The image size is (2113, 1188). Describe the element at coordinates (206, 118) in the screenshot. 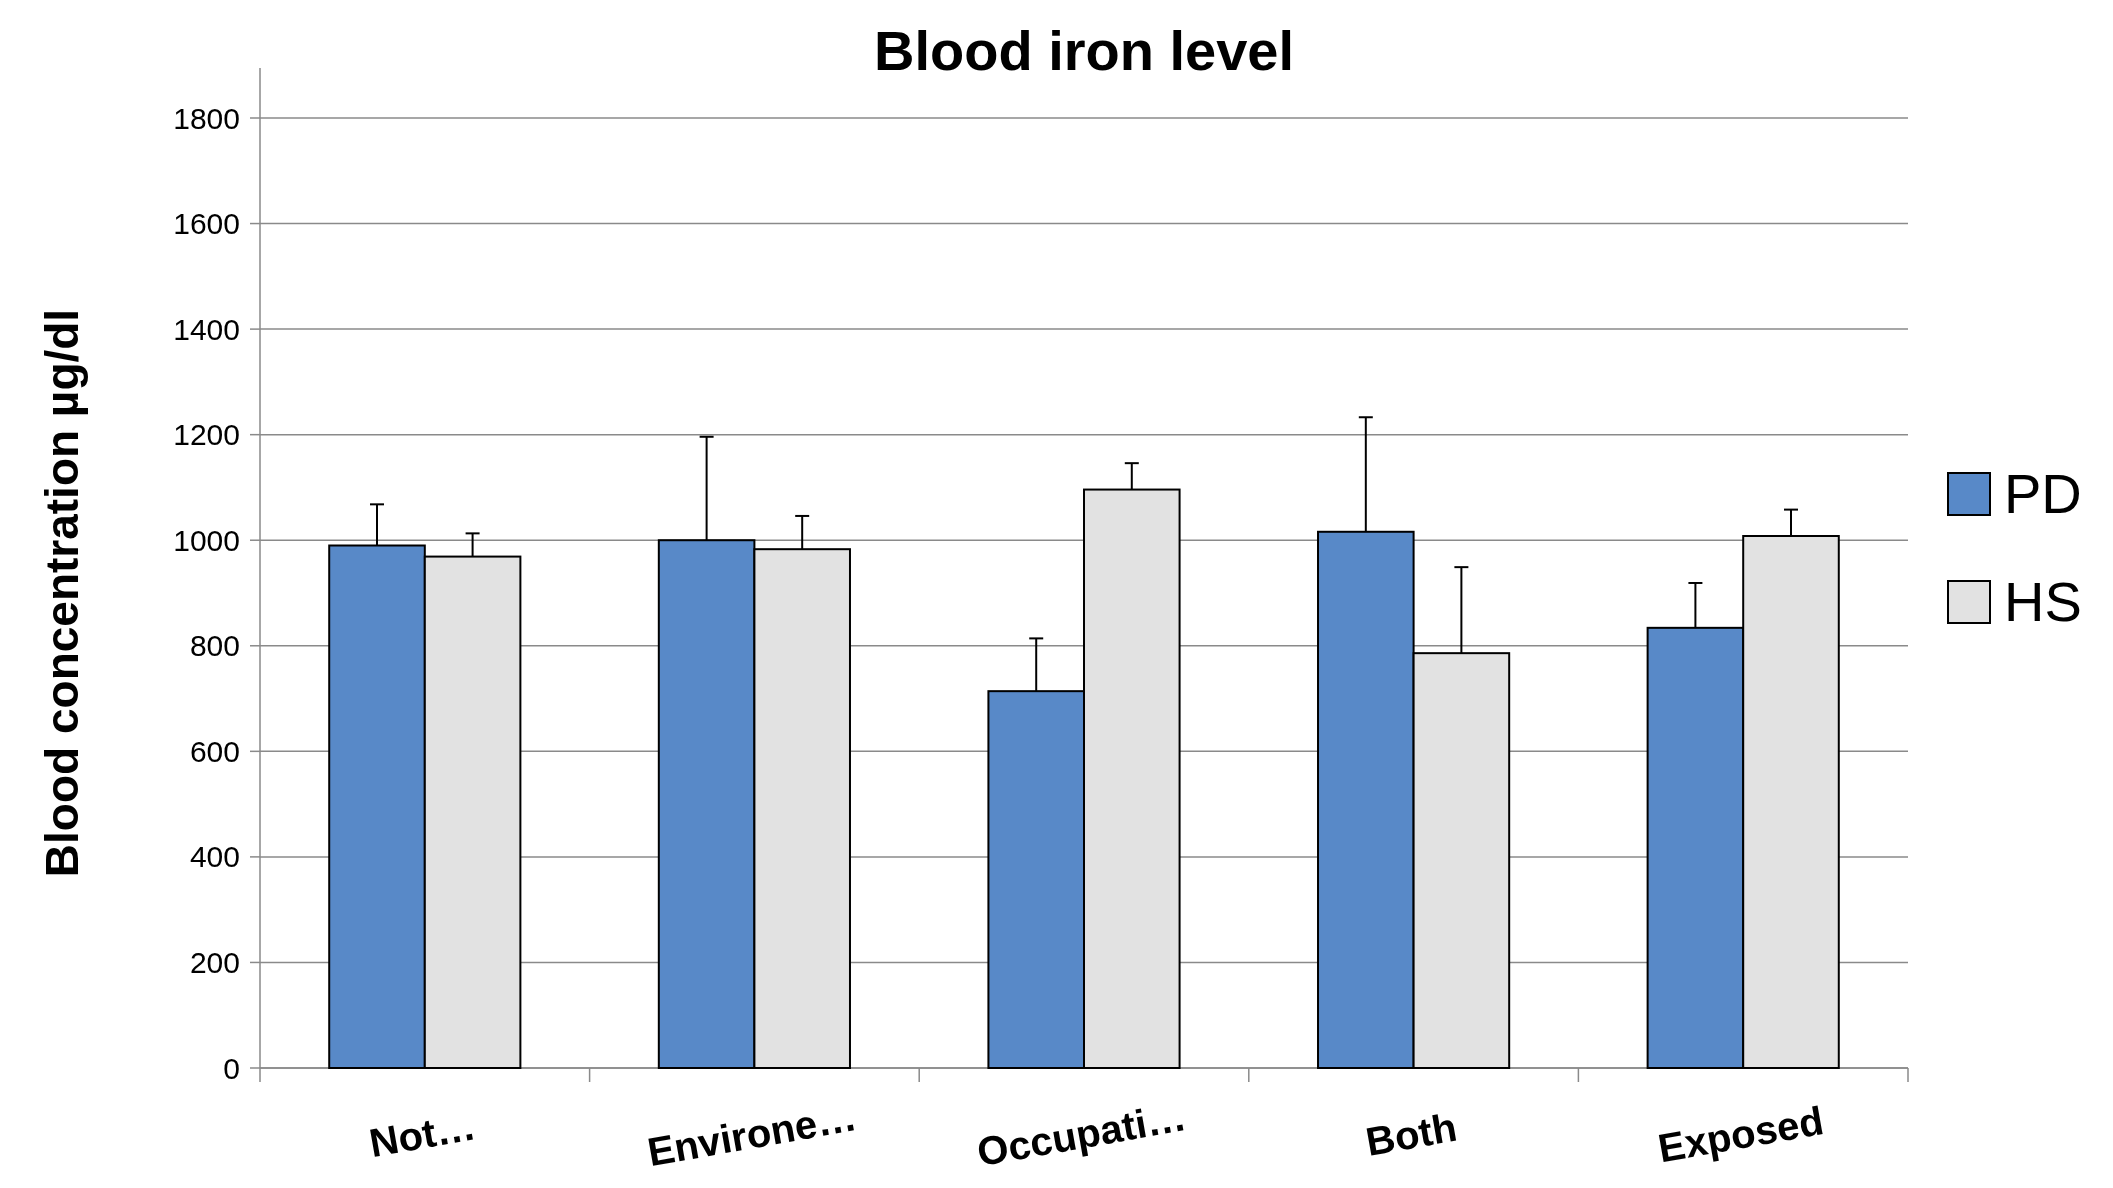

I see `y-tick-label: 1800` at that location.